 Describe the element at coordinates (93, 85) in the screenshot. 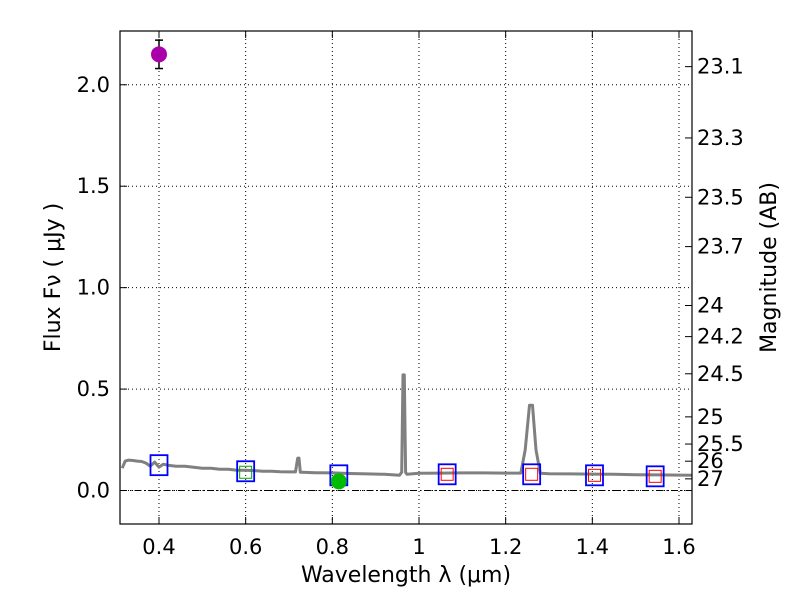

I see `y-tick-label: 2.0` at that location.